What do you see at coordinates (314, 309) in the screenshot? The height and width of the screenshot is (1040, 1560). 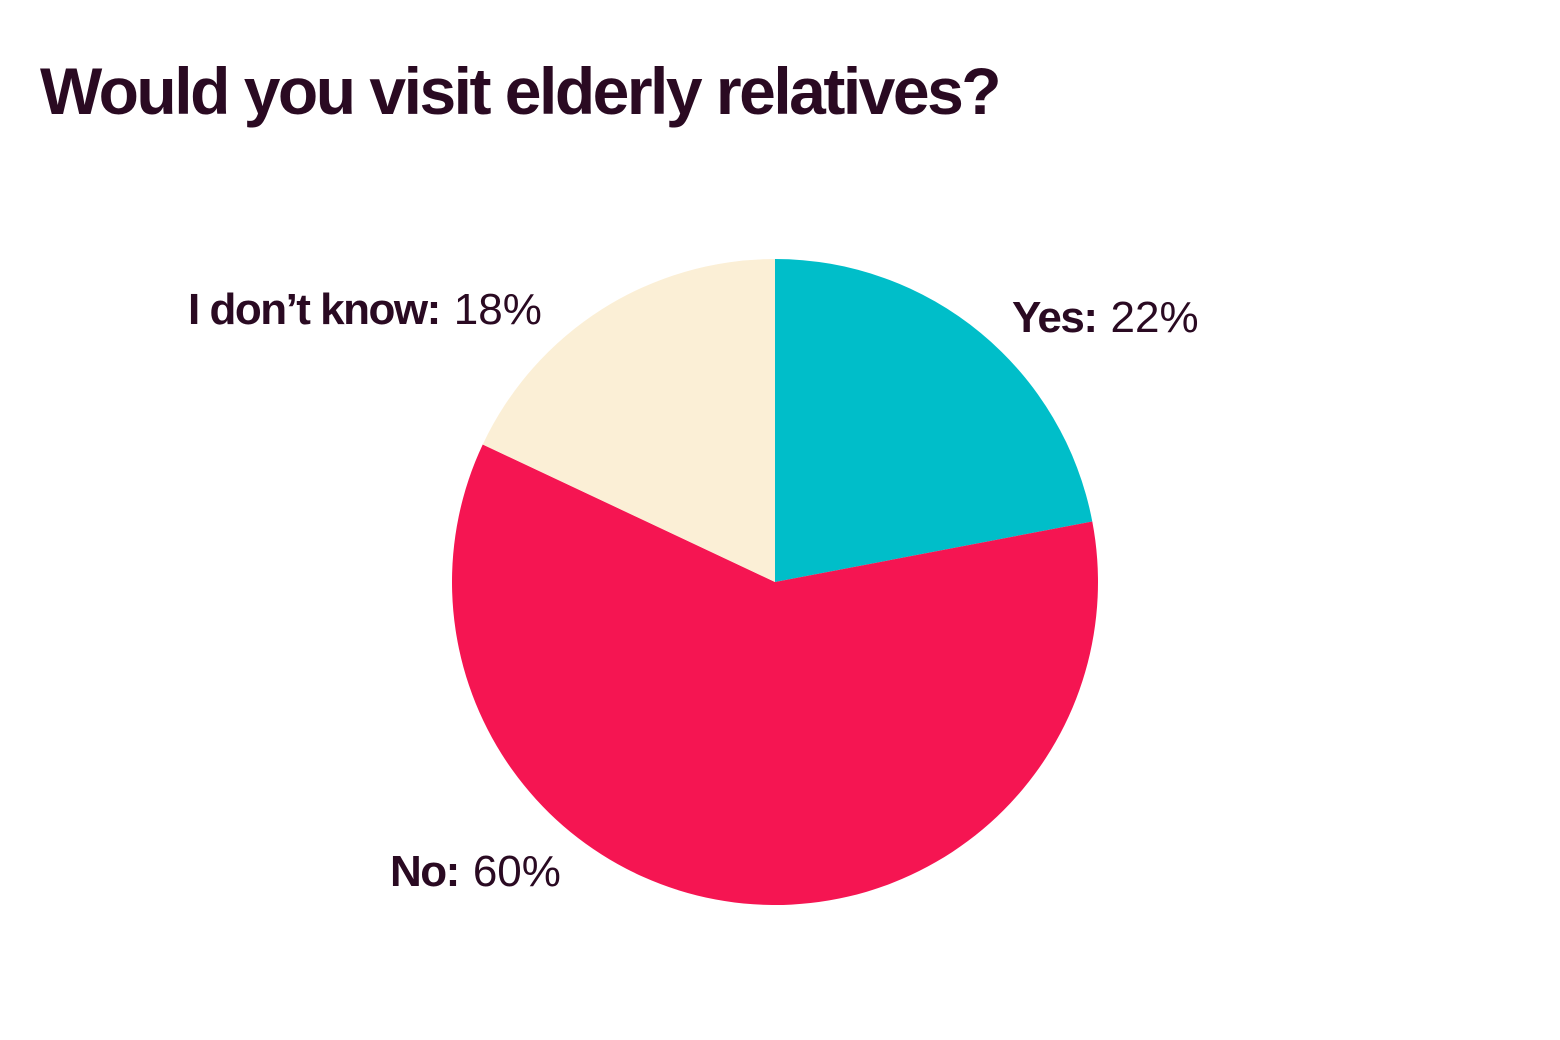 I see `slice-category-label: I don’t know:` at bounding box center [314, 309].